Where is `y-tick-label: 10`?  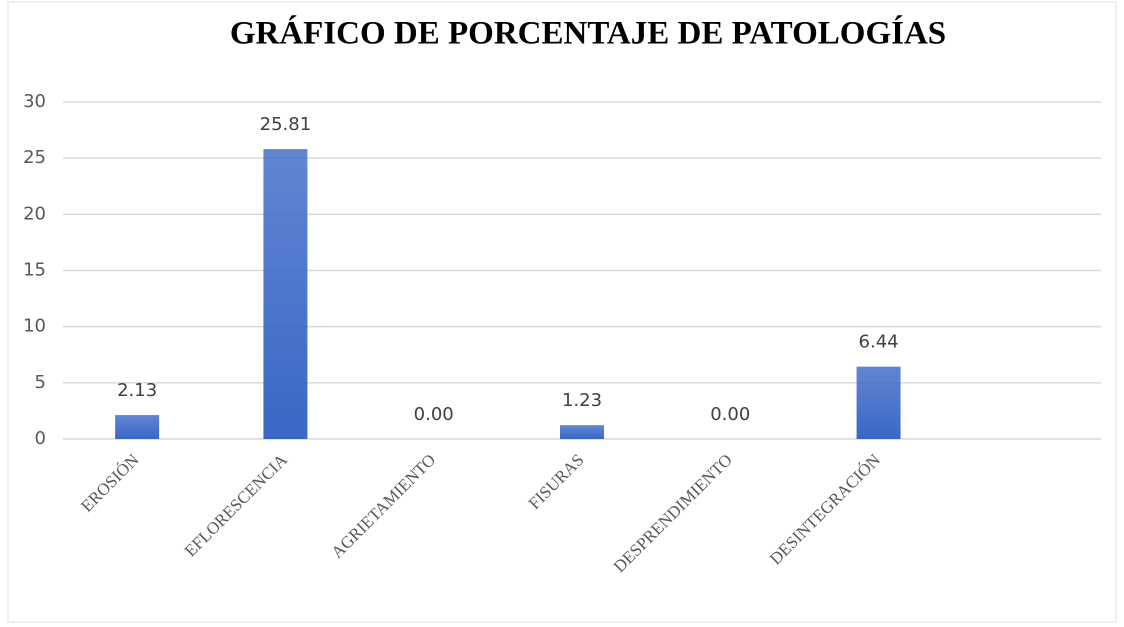
y-tick-label: 10 is located at coordinates (34, 326).